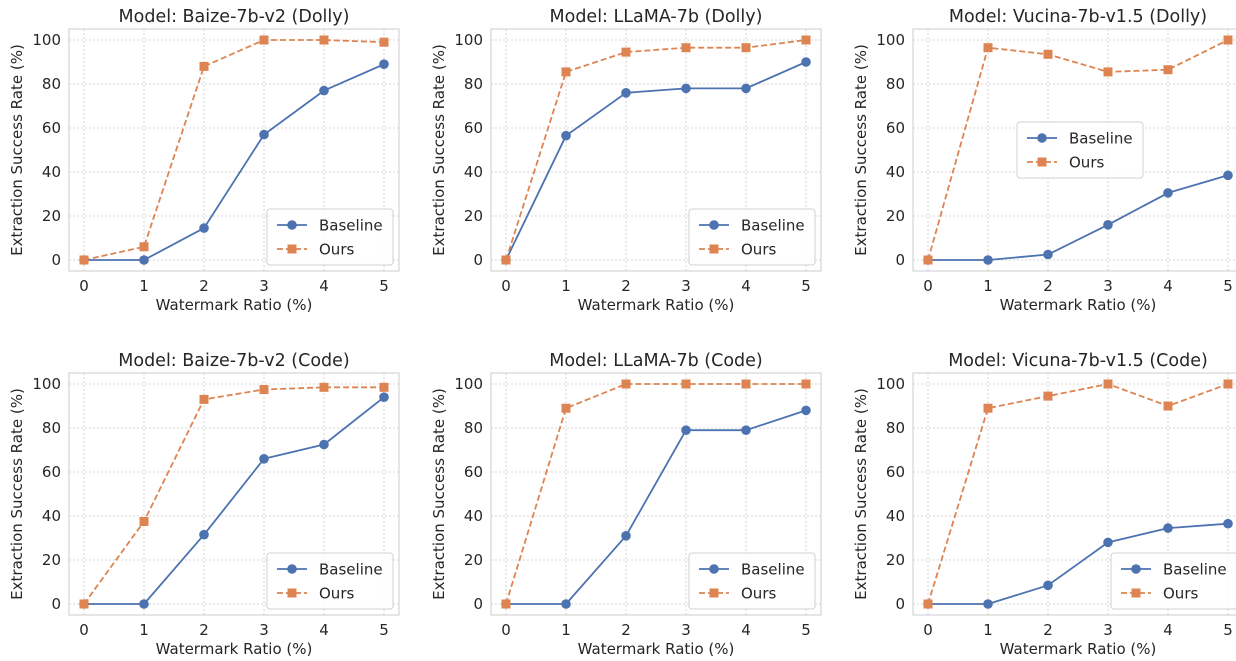  I want to click on legend-marker-baseline, so click(292, 225).